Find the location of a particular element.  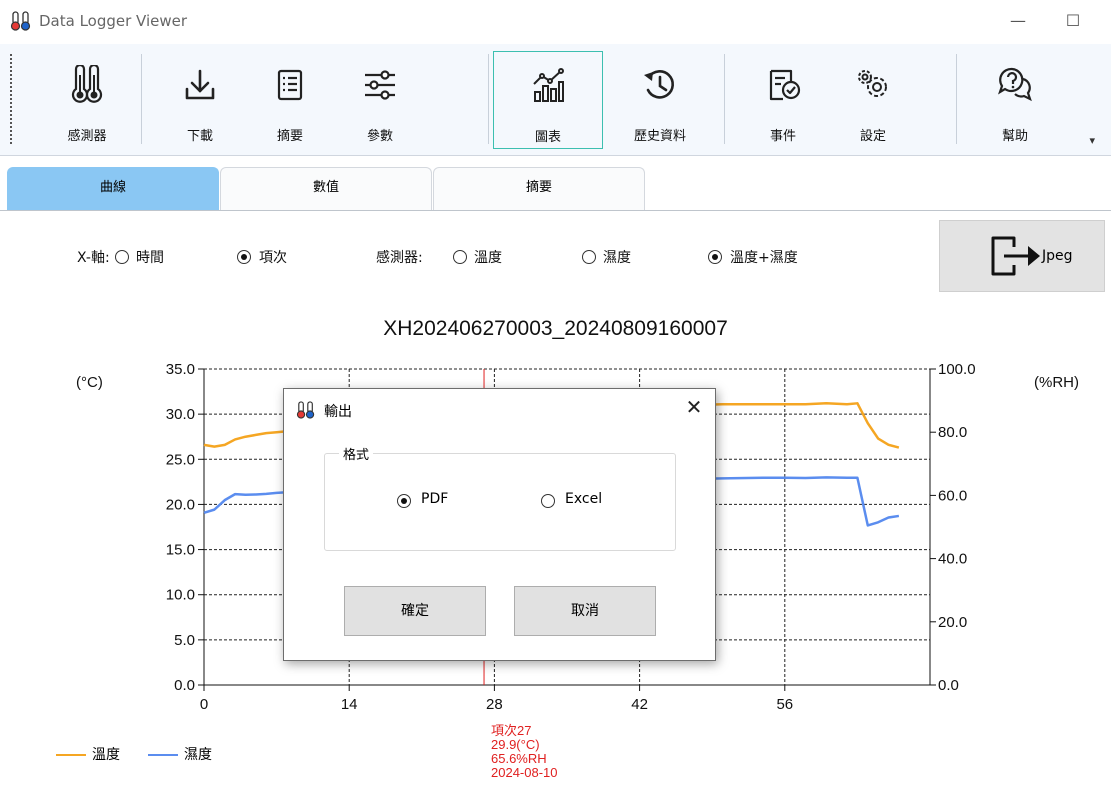

y-right-tick-label: 20.0 is located at coordinates (952, 622).